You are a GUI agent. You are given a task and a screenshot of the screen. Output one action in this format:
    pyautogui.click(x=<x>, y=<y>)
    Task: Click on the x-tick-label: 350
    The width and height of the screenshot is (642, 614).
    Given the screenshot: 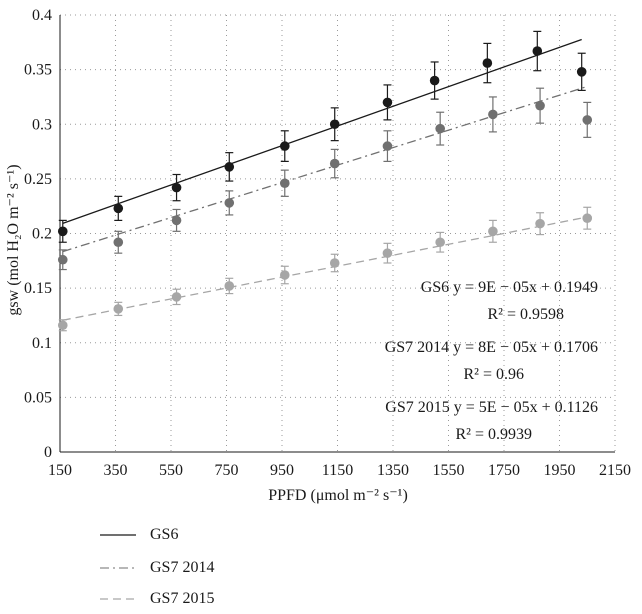 What is the action you would take?
    pyautogui.click(x=116, y=470)
    